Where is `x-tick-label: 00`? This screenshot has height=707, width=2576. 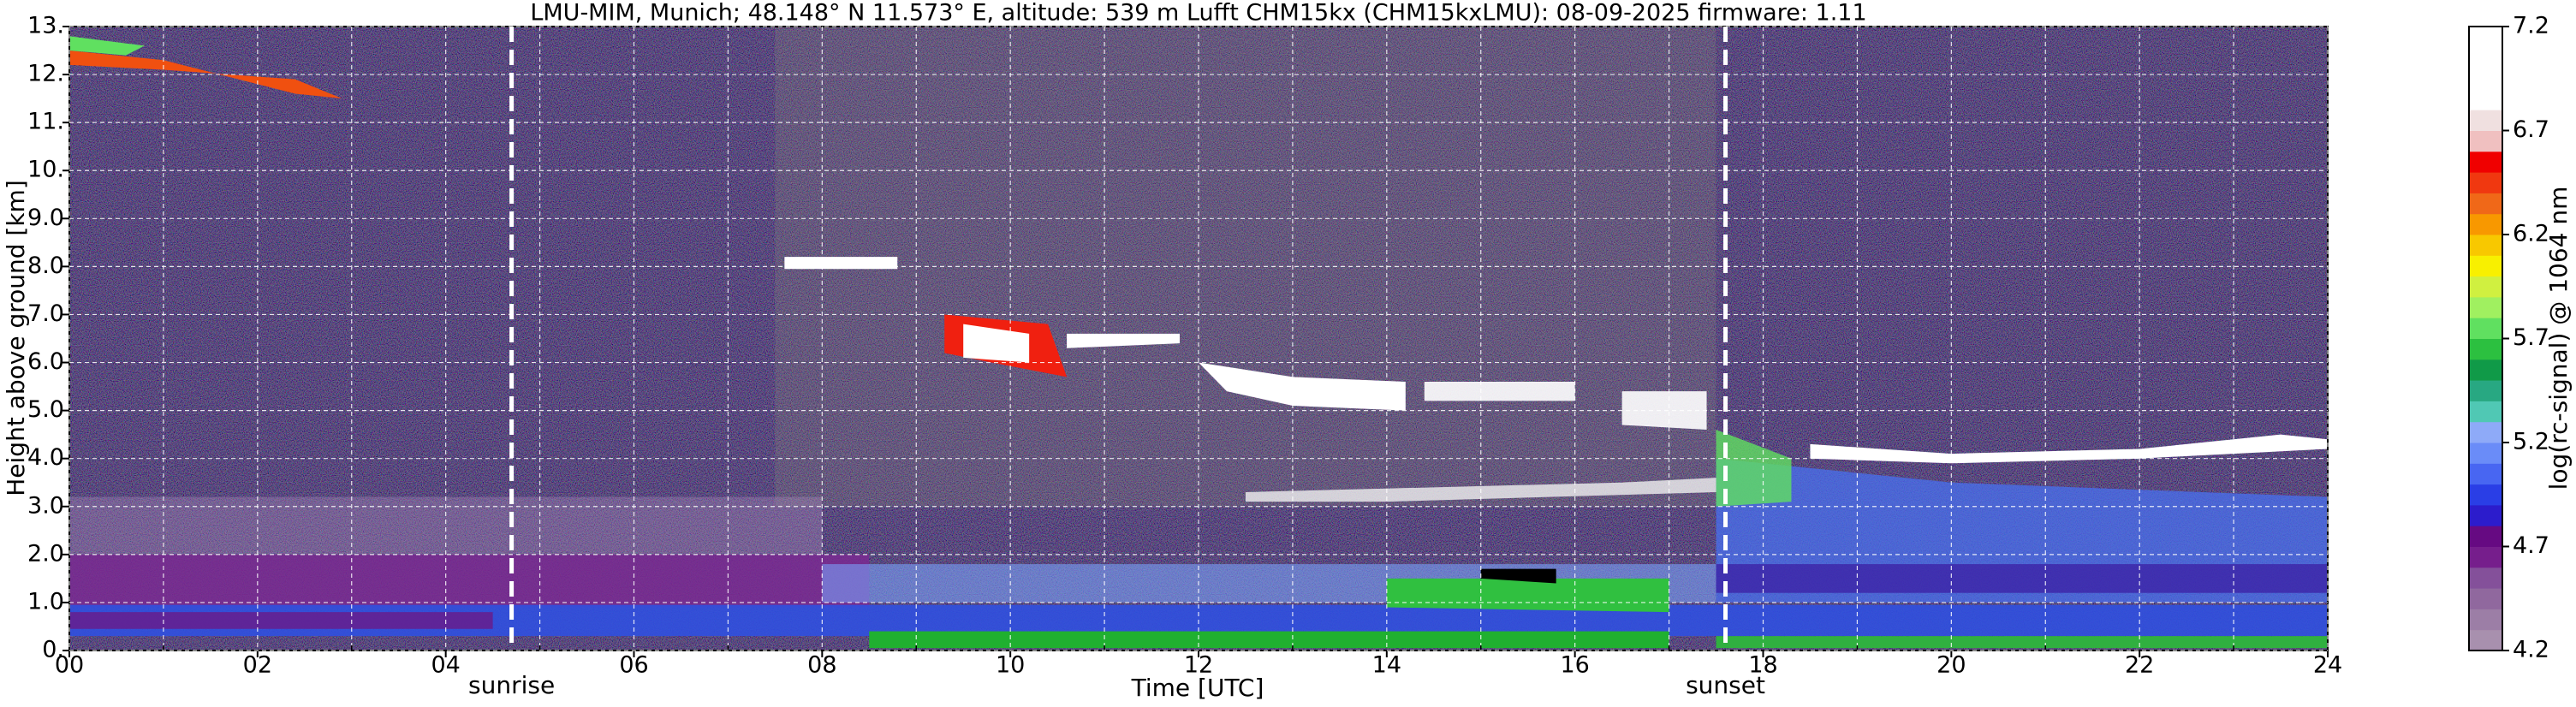 x-tick-label: 00 is located at coordinates (70, 665).